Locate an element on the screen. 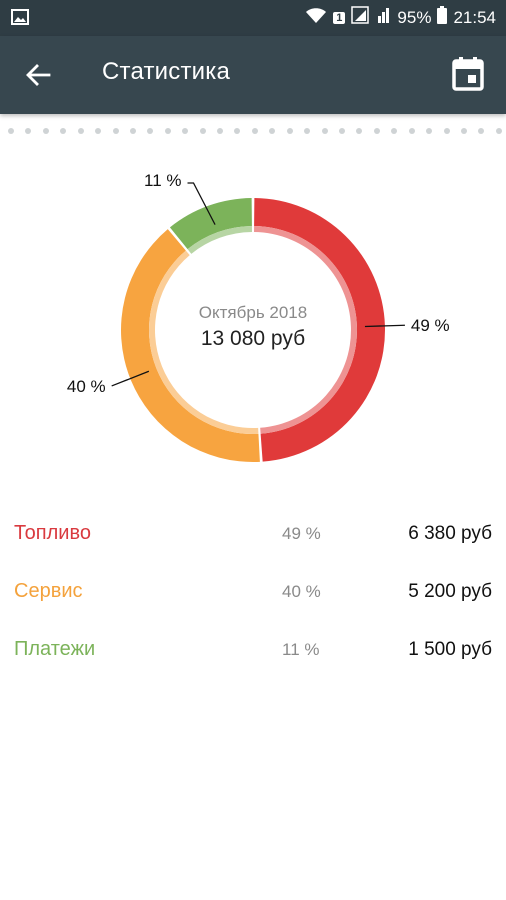 This screenshot has height=900, width=506. chart-center: Октябрь 2018 13 080 руб is located at coordinates (253, 327).